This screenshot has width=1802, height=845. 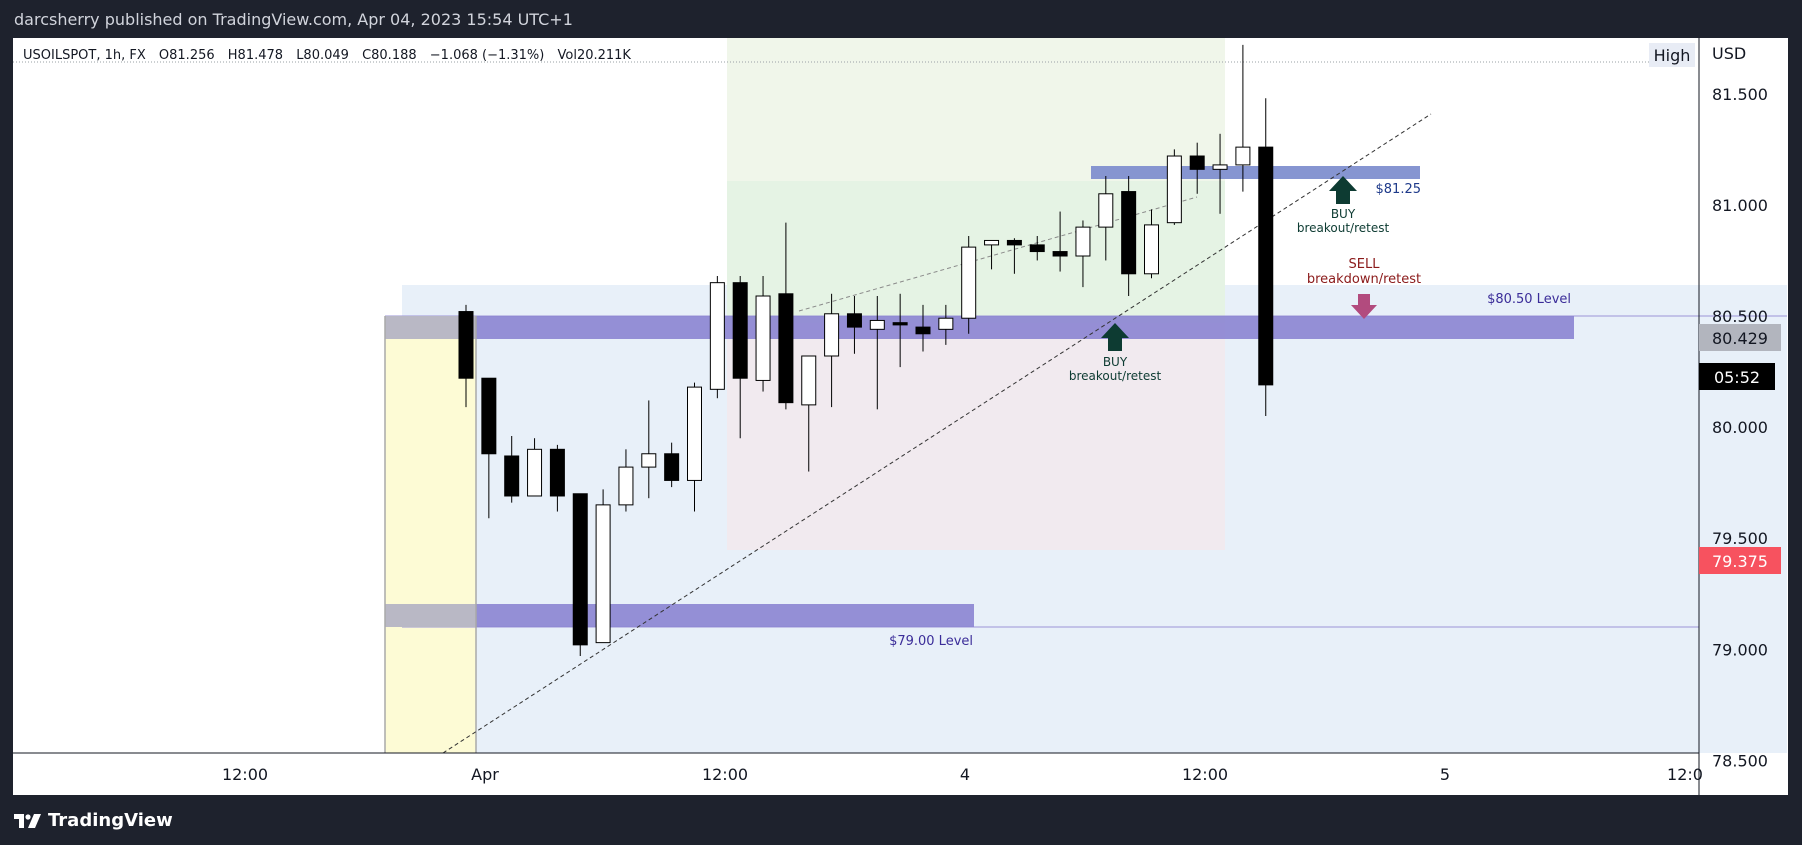 What do you see at coordinates (27, 820) in the screenshot?
I see `tradingview-logo-icon` at bounding box center [27, 820].